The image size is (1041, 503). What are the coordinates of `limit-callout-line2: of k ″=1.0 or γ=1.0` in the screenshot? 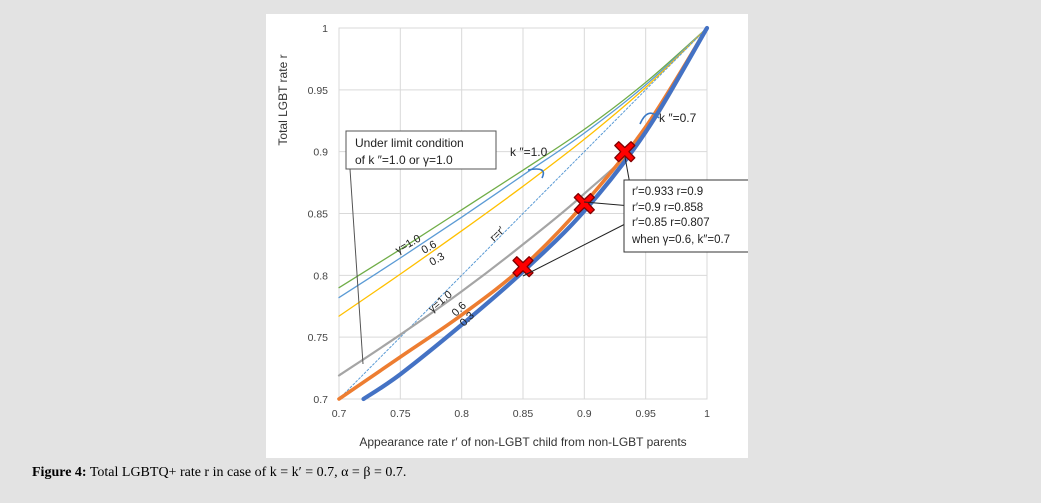 It's located at (404, 160).